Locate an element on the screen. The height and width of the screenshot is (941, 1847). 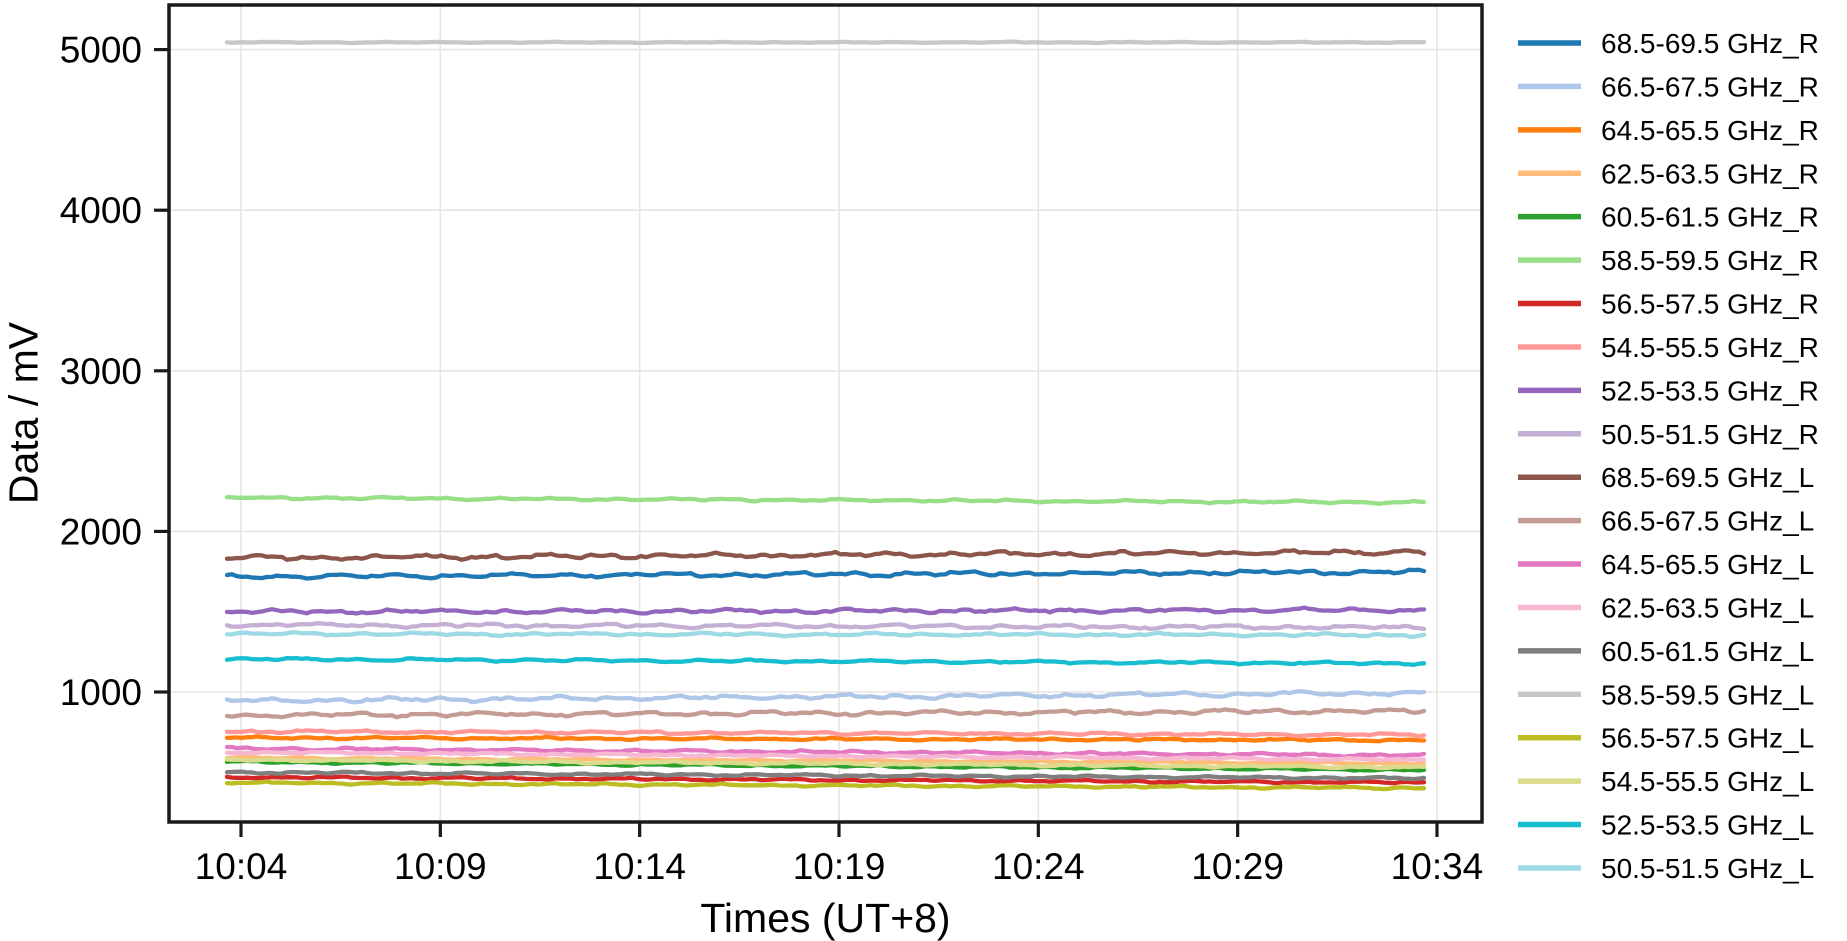
legend-label: 68.5-69.5 GHz_L is located at coordinates (1707, 477).